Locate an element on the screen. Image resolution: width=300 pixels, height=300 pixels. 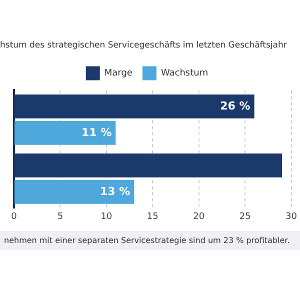
data-label: 11 % is located at coordinates (96, 132).